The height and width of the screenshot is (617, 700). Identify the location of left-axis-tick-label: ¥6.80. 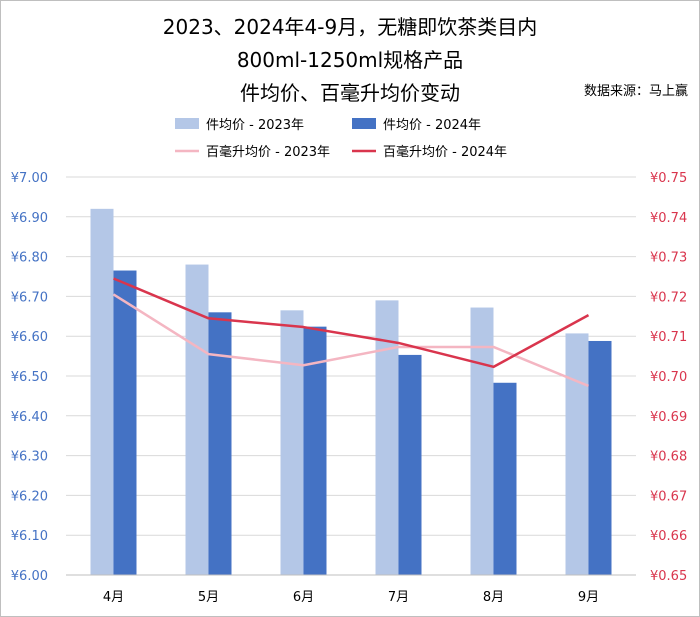
(29, 258).